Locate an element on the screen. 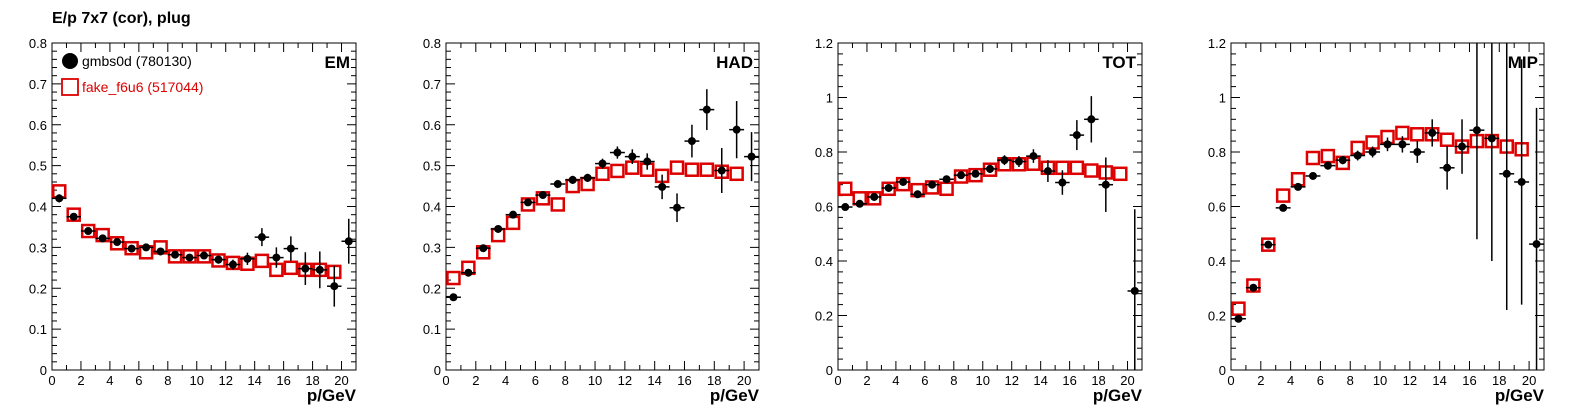 This screenshot has width=1575, height=419. legend-marker-data is located at coordinates (70, 61).